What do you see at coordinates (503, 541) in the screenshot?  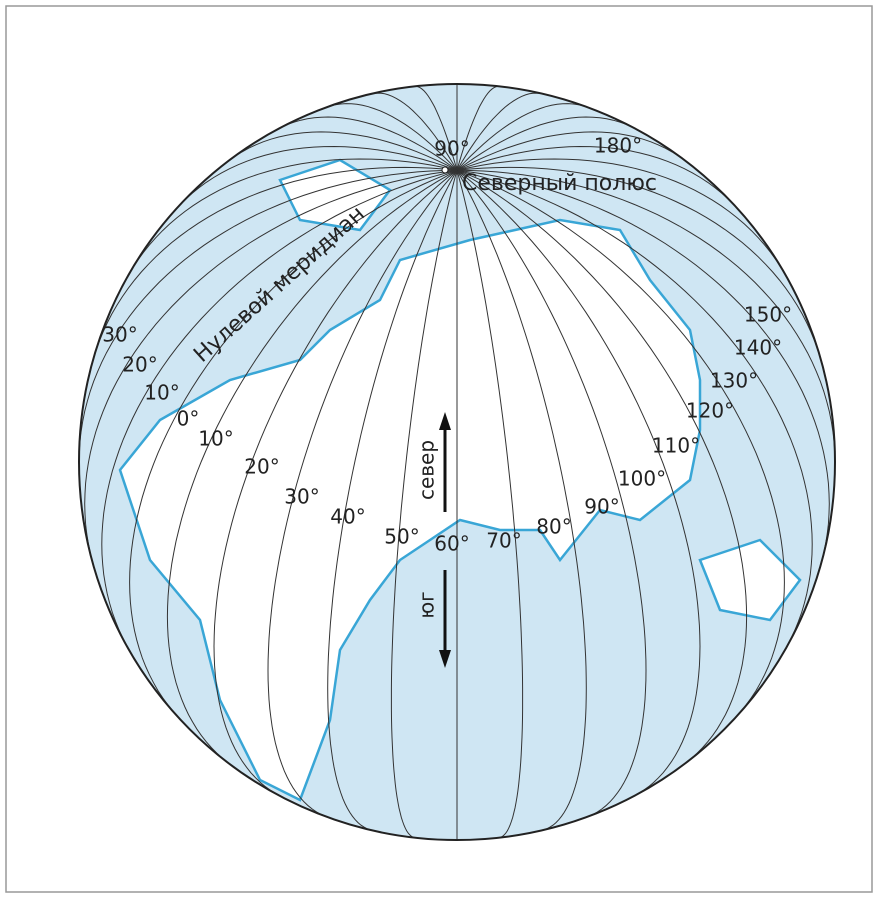 I see `meridian-label: 70°` at bounding box center [503, 541].